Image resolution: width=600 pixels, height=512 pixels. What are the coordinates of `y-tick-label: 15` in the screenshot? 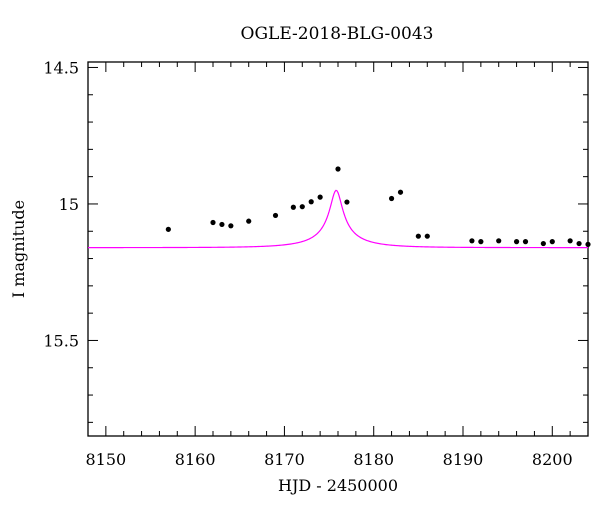 It's located at (69, 204).